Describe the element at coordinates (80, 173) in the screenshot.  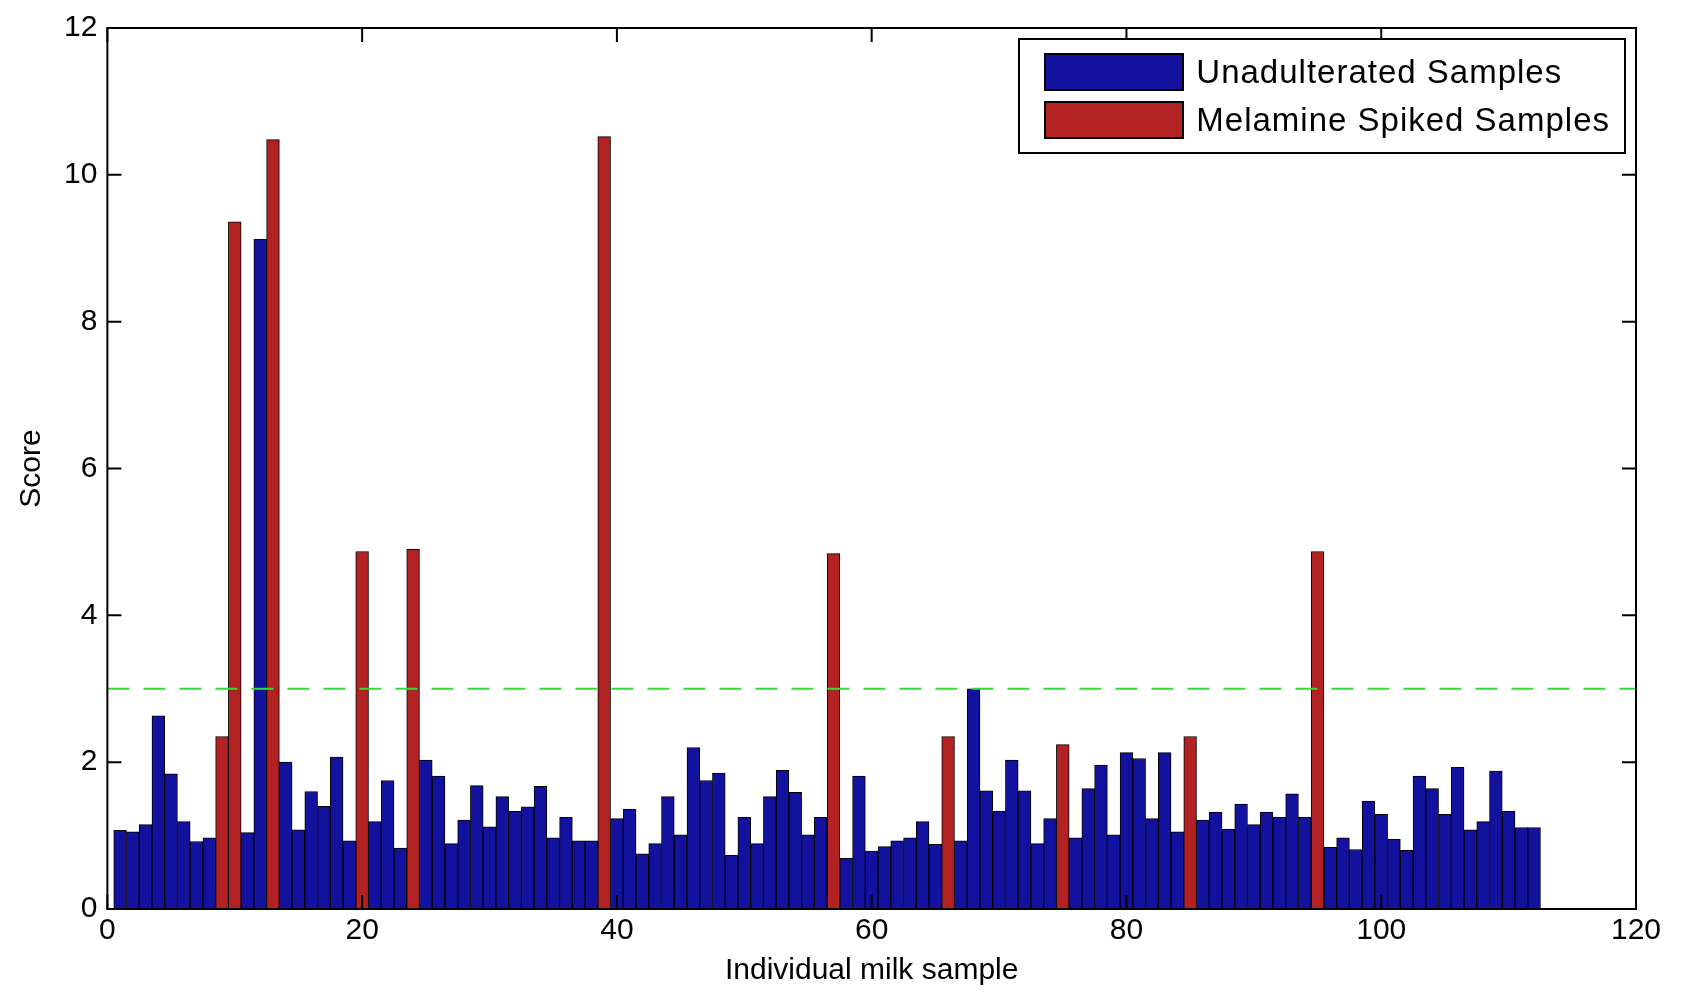
I see `y-tick-label: 10` at that location.